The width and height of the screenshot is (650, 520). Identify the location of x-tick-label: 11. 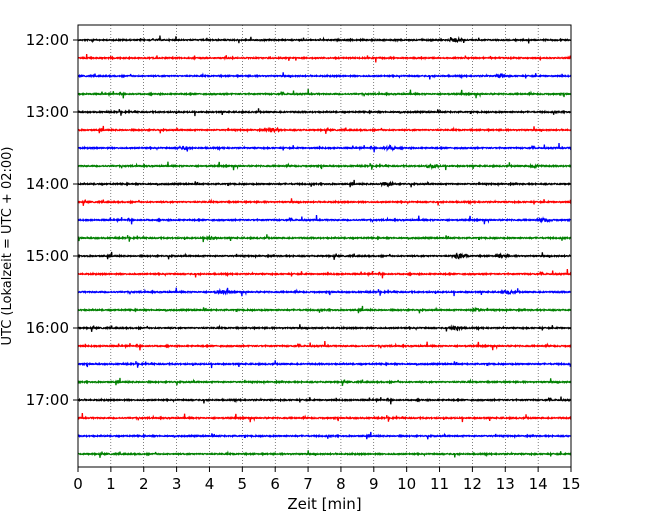
(439, 484).